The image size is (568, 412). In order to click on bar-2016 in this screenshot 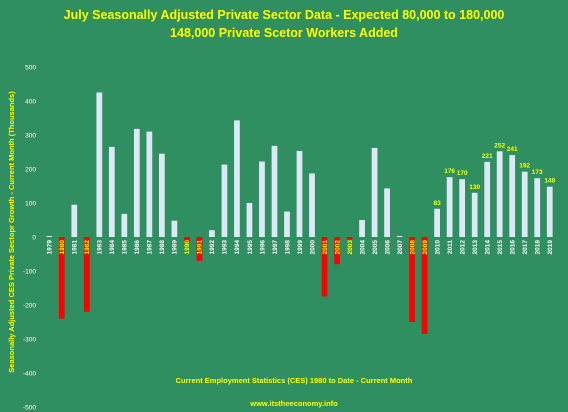, I will do `click(512, 196)`.